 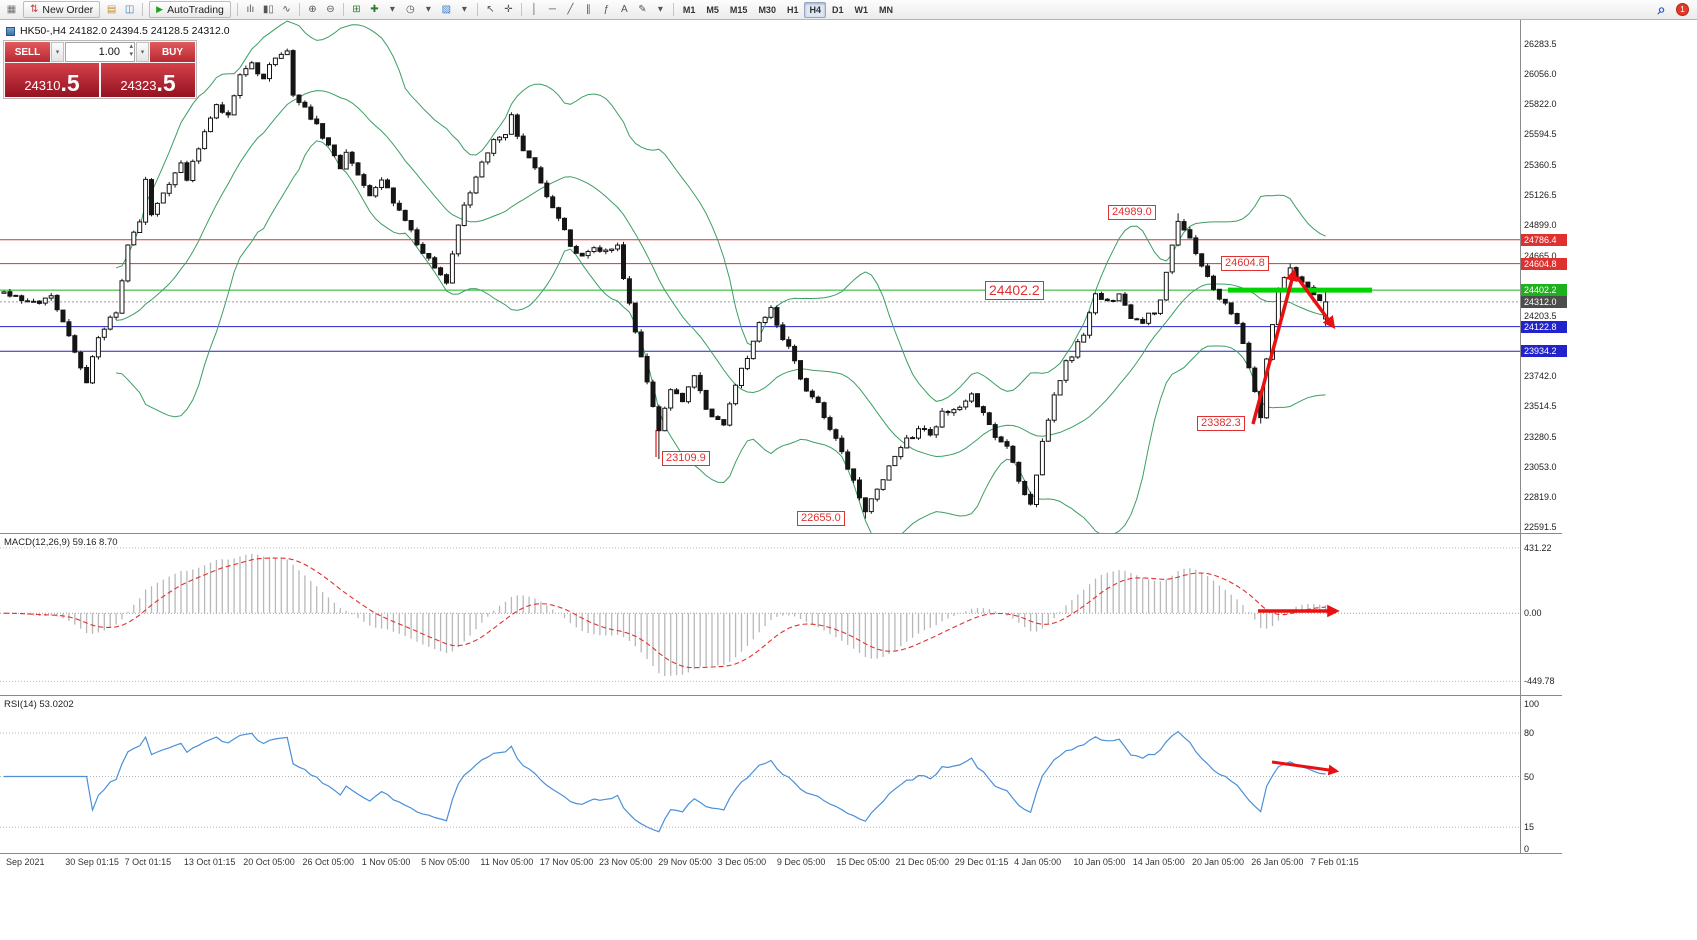 What do you see at coordinates (428, 9) in the screenshot?
I see `periods-dropdown-icon: ▾` at bounding box center [428, 9].